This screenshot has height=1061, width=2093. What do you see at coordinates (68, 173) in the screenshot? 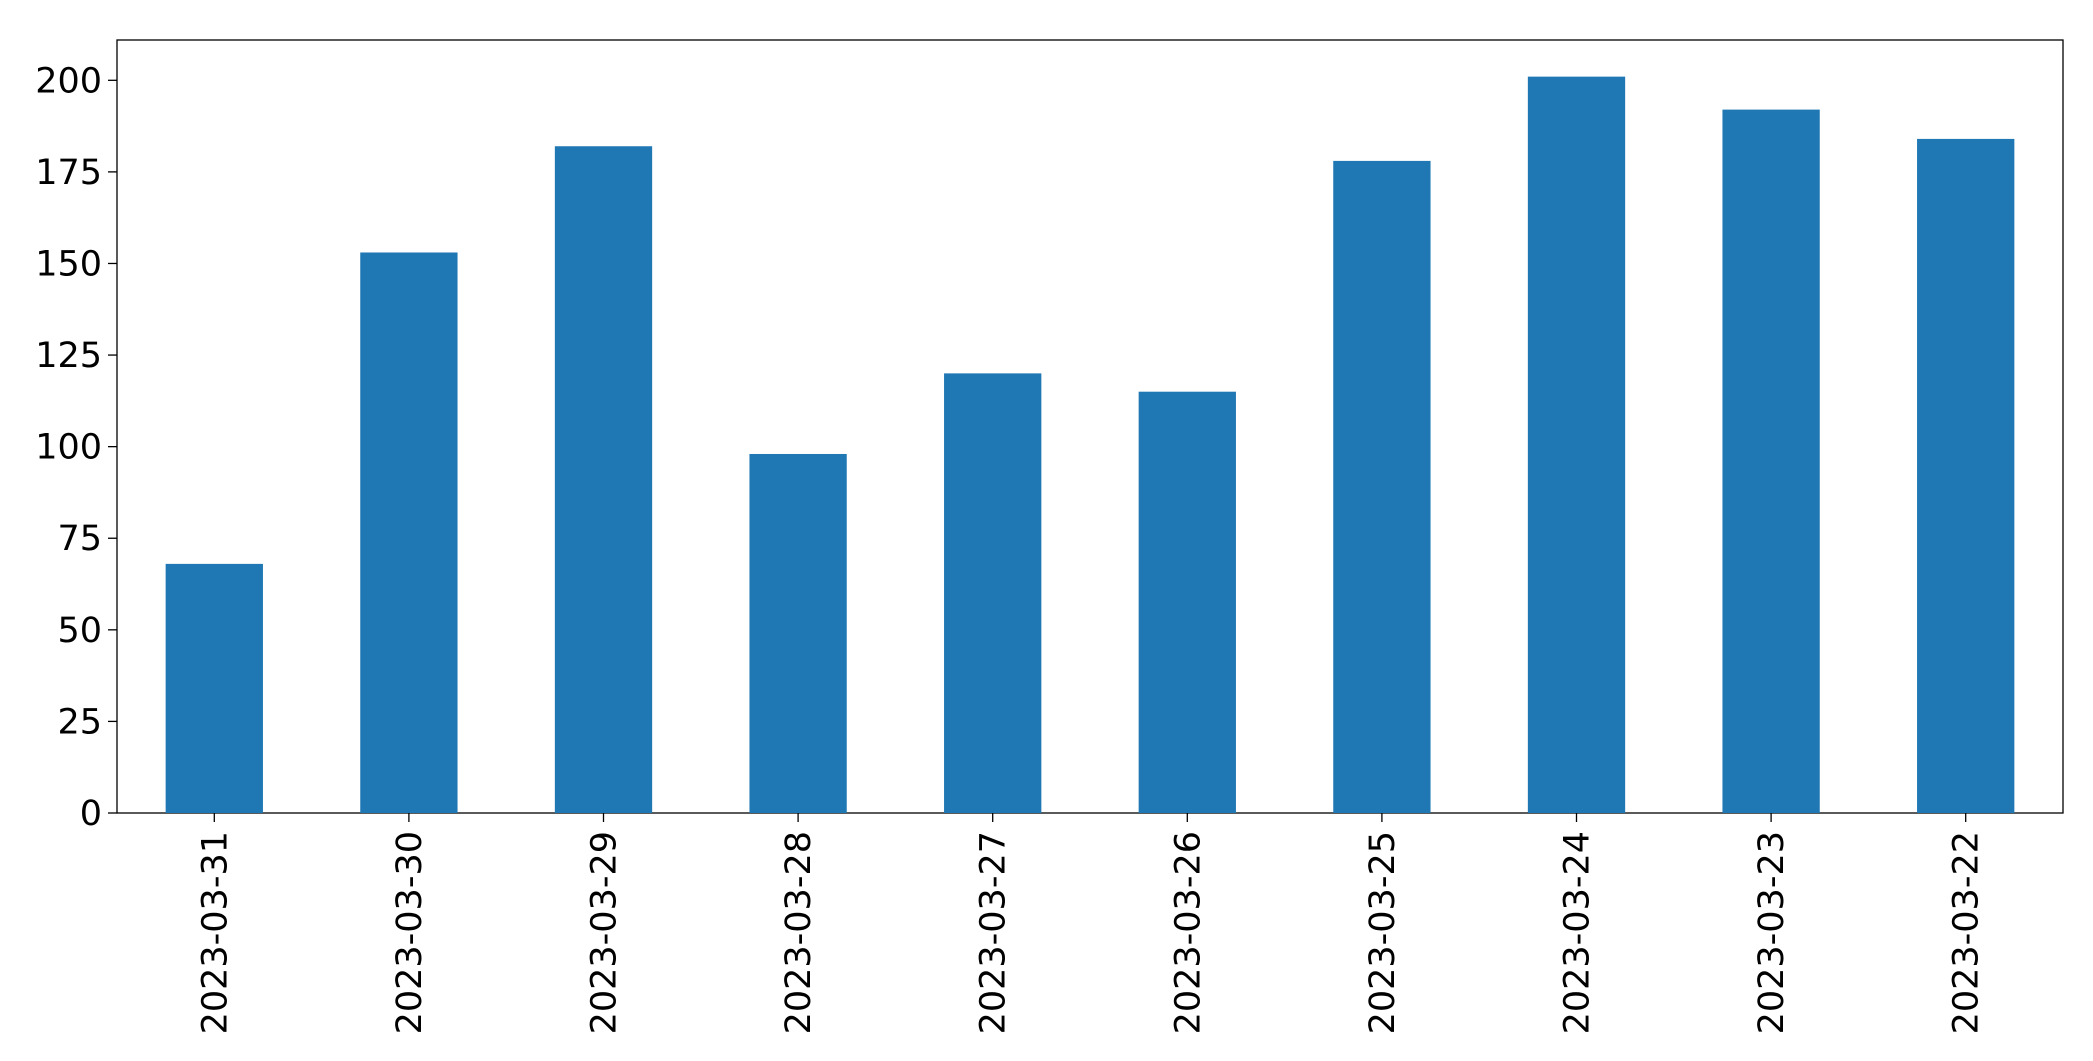
I see `y-tick-label: 175` at bounding box center [68, 173].